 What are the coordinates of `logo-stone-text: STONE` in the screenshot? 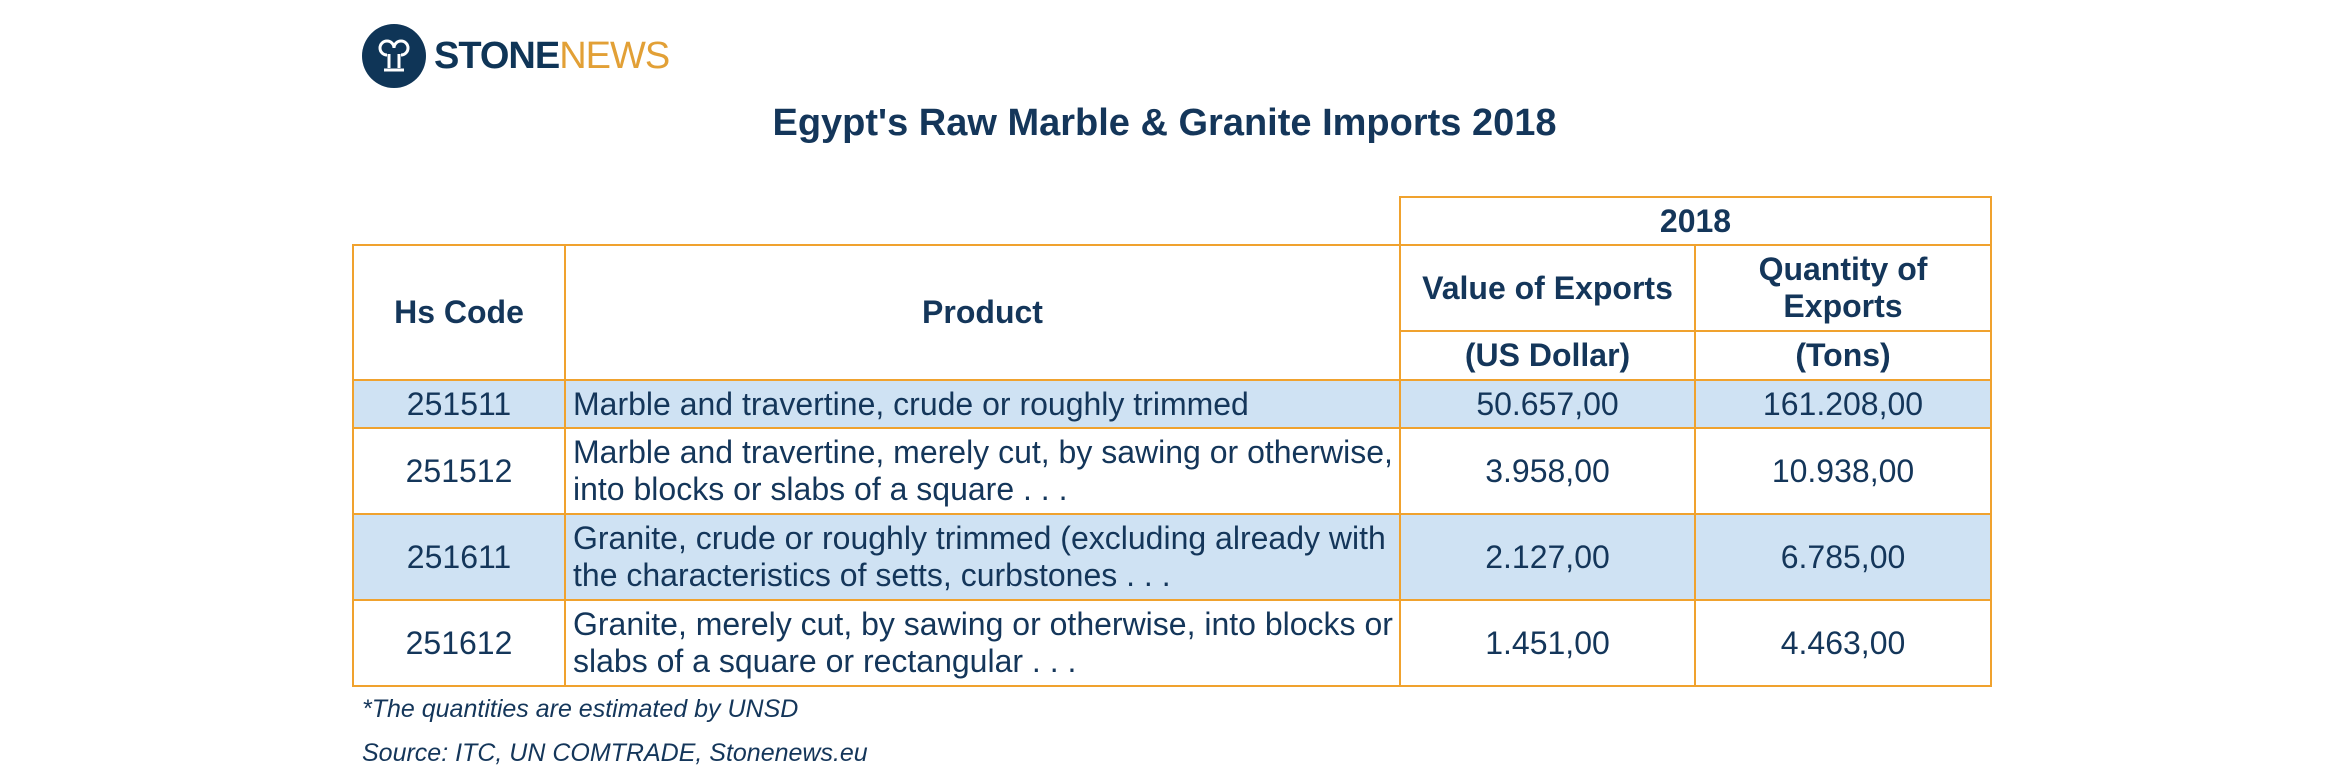 It's located at (497, 56).